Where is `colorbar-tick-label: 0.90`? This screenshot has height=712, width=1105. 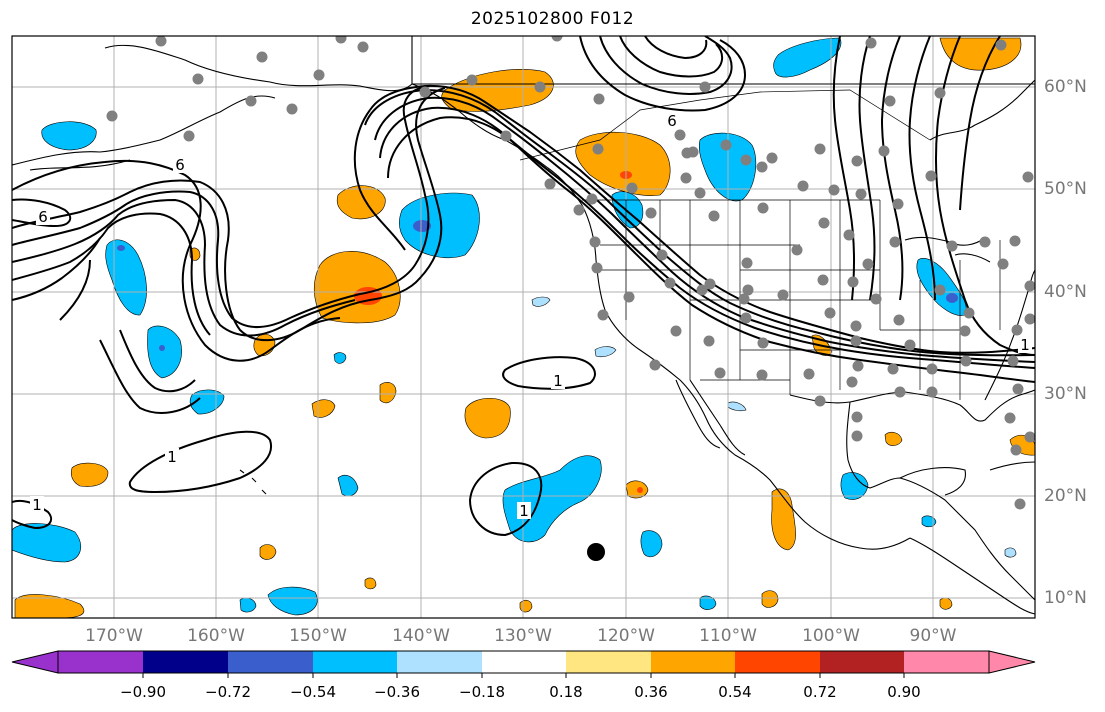 colorbar-tick-label: 0.90 is located at coordinates (904, 692).